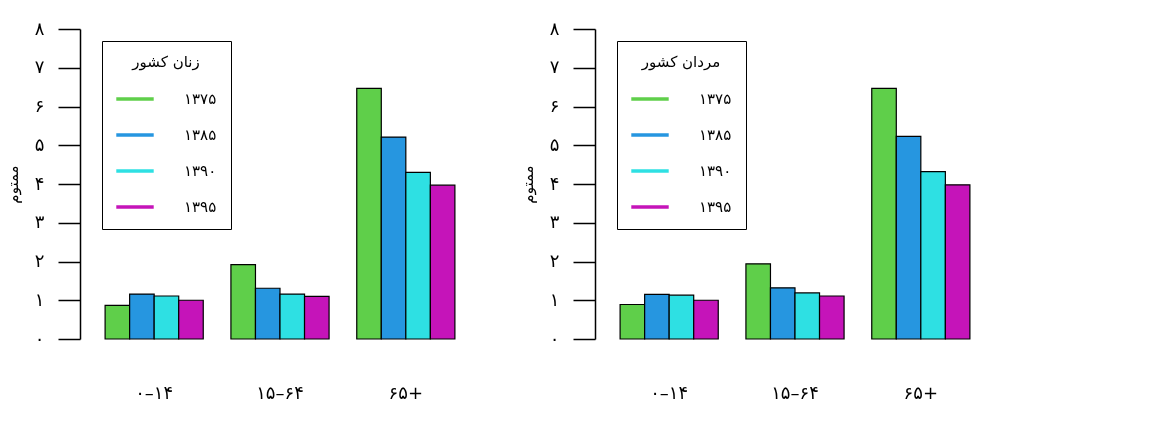  I want to click on legend-title: مردان کشور, so click(680, 62).